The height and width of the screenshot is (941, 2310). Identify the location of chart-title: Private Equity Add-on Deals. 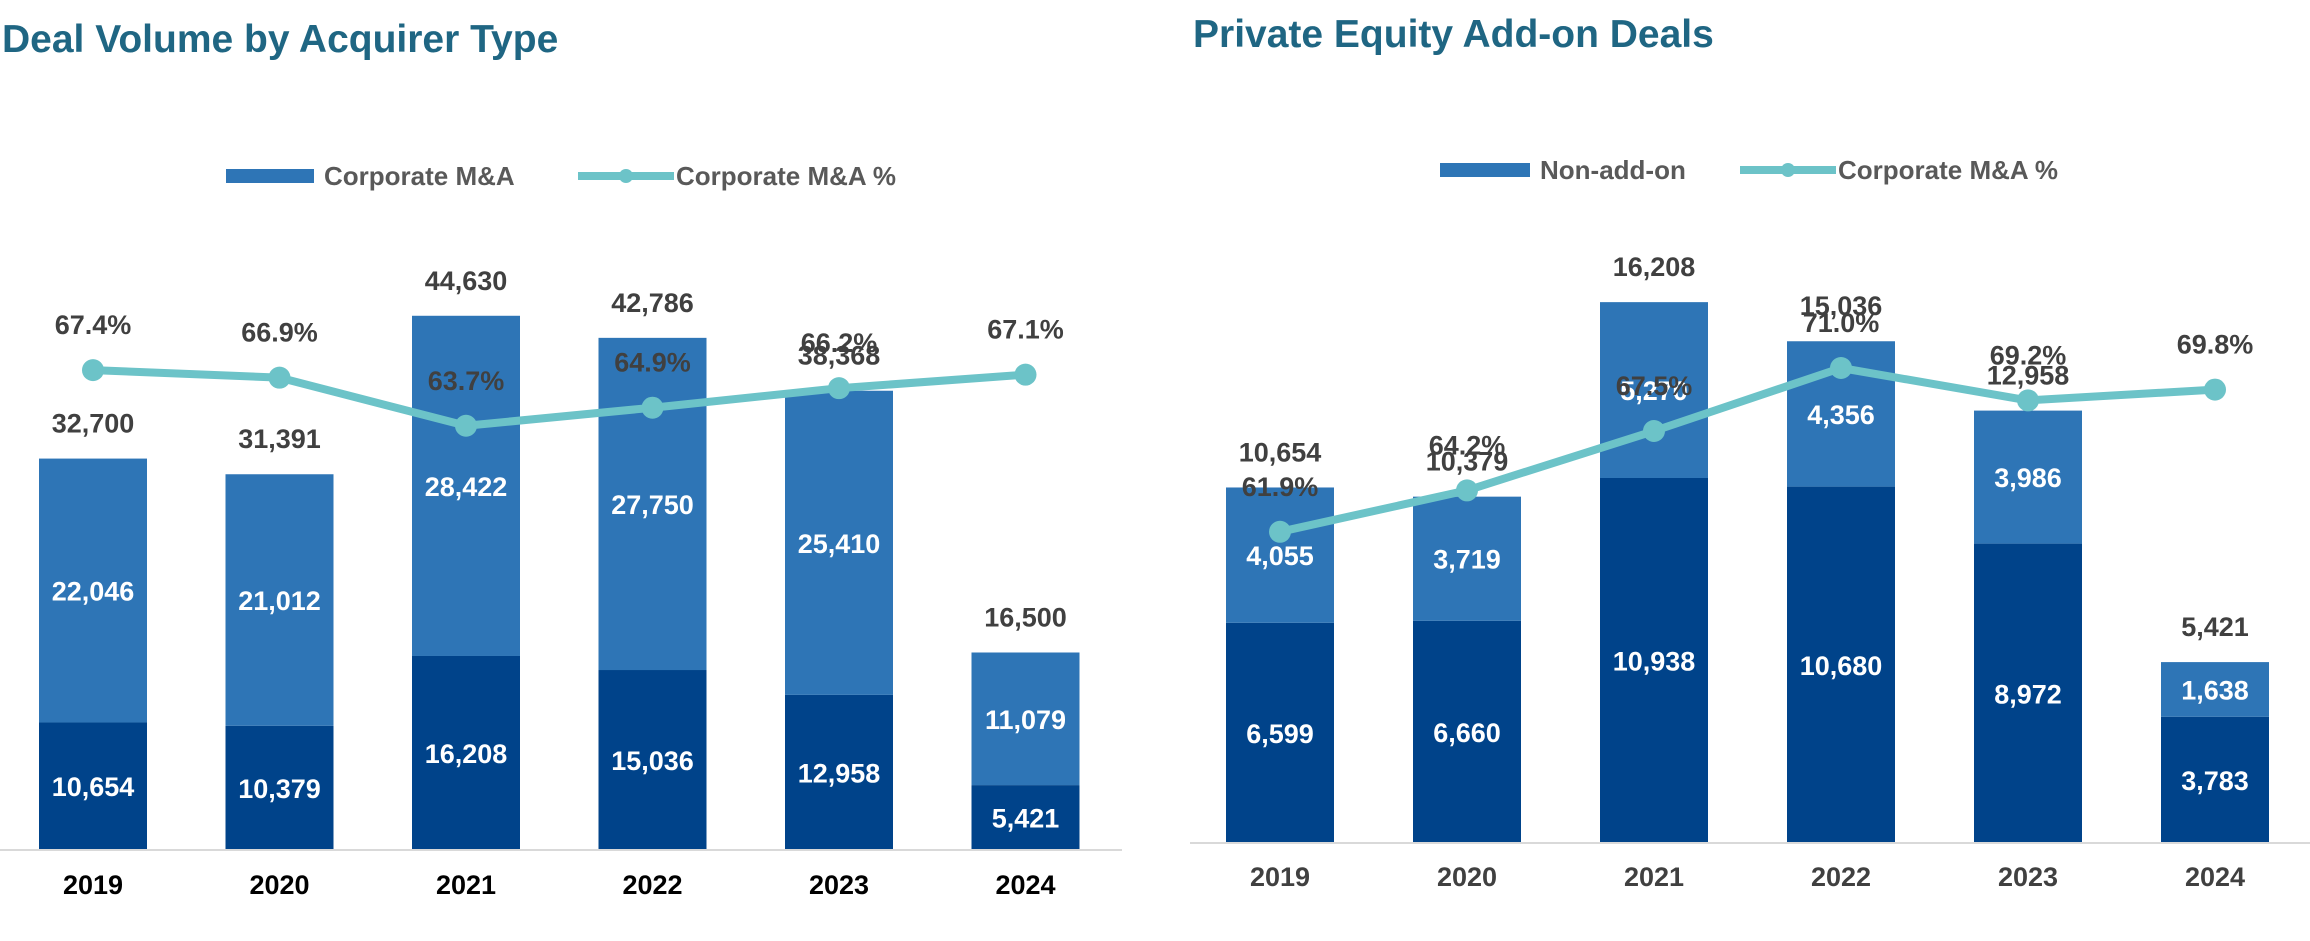
(1453, 34).